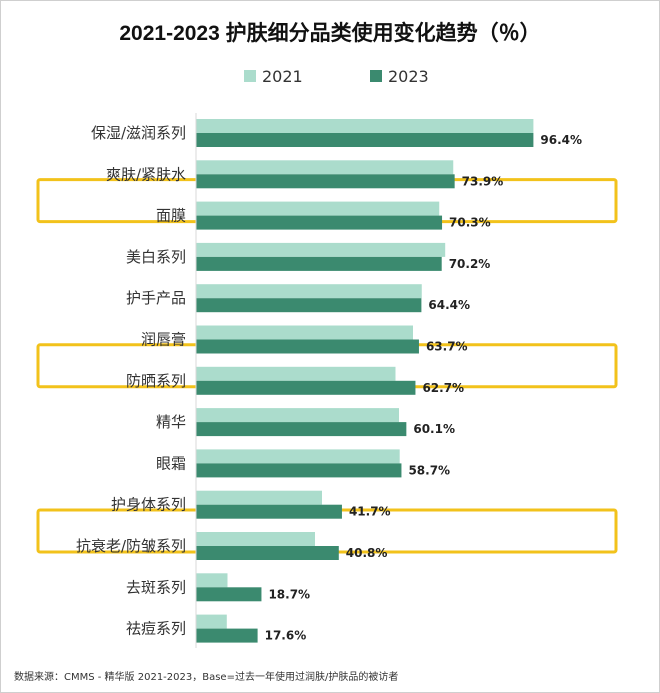 This screenshot has height=693, width=660. I want to click on category-label: 润唇膏, so click(163, 340).